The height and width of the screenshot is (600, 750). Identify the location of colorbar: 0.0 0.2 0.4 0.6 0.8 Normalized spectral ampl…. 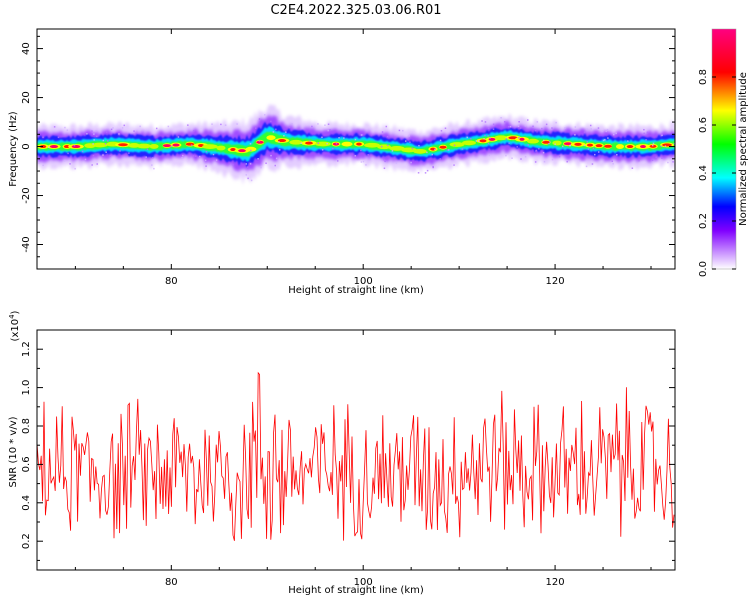
(723, 152).